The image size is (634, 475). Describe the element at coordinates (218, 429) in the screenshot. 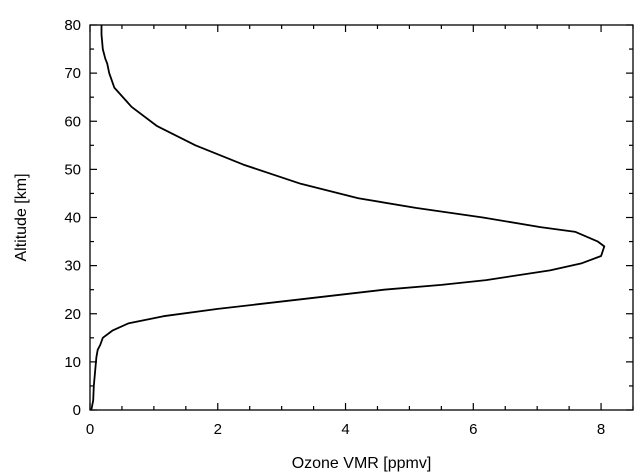

I see `x-tick-label: 2` at that location.